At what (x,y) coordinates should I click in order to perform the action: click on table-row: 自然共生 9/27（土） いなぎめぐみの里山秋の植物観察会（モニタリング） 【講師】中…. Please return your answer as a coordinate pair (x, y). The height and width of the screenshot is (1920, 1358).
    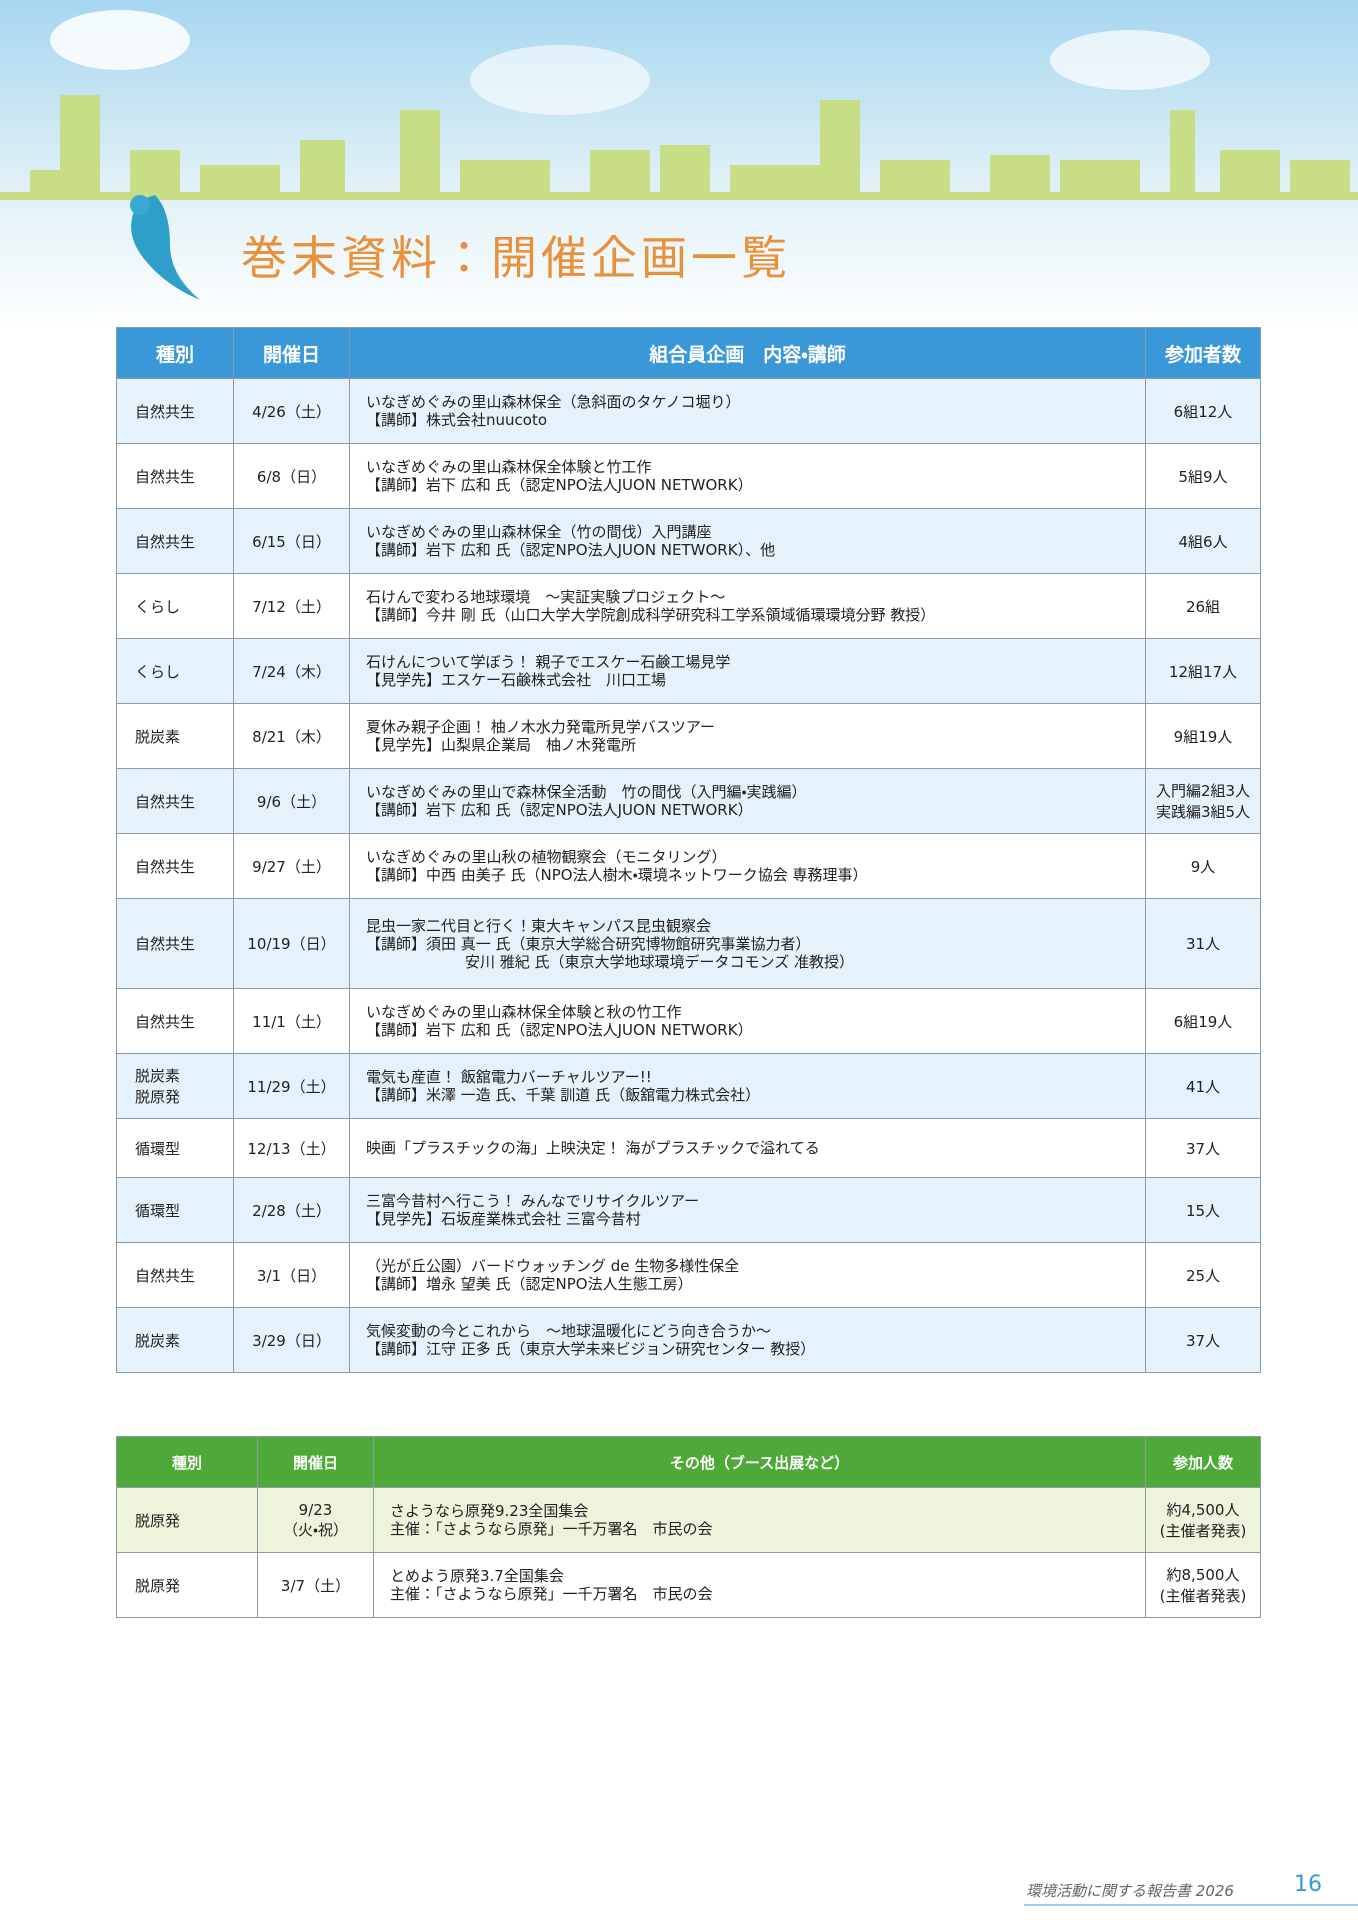
    Looking at the image, I should click on (688, 866).